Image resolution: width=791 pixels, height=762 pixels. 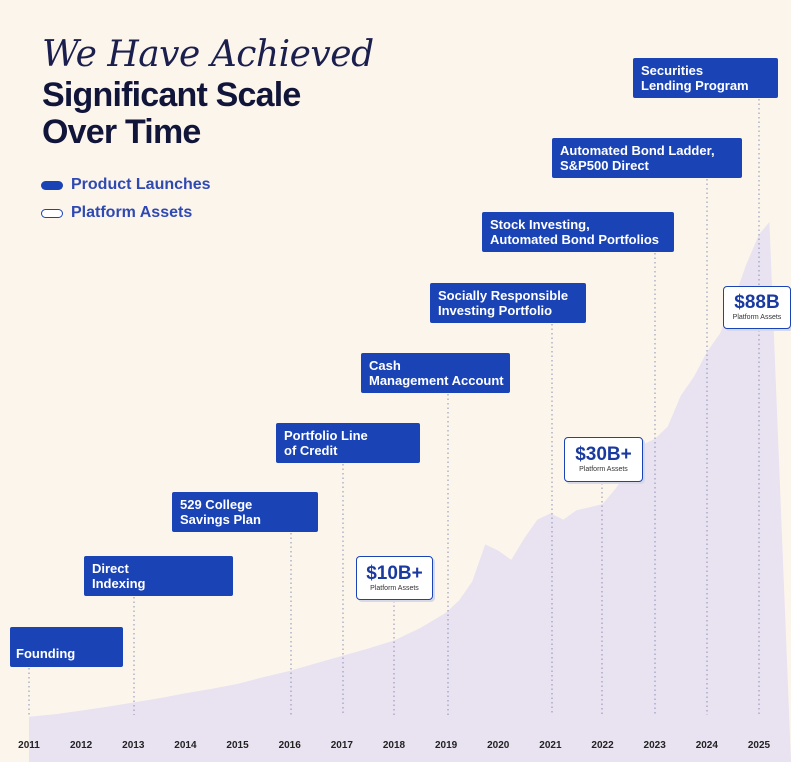 I want to click on x-tick-label: 2012, so click(x=81, y=745).